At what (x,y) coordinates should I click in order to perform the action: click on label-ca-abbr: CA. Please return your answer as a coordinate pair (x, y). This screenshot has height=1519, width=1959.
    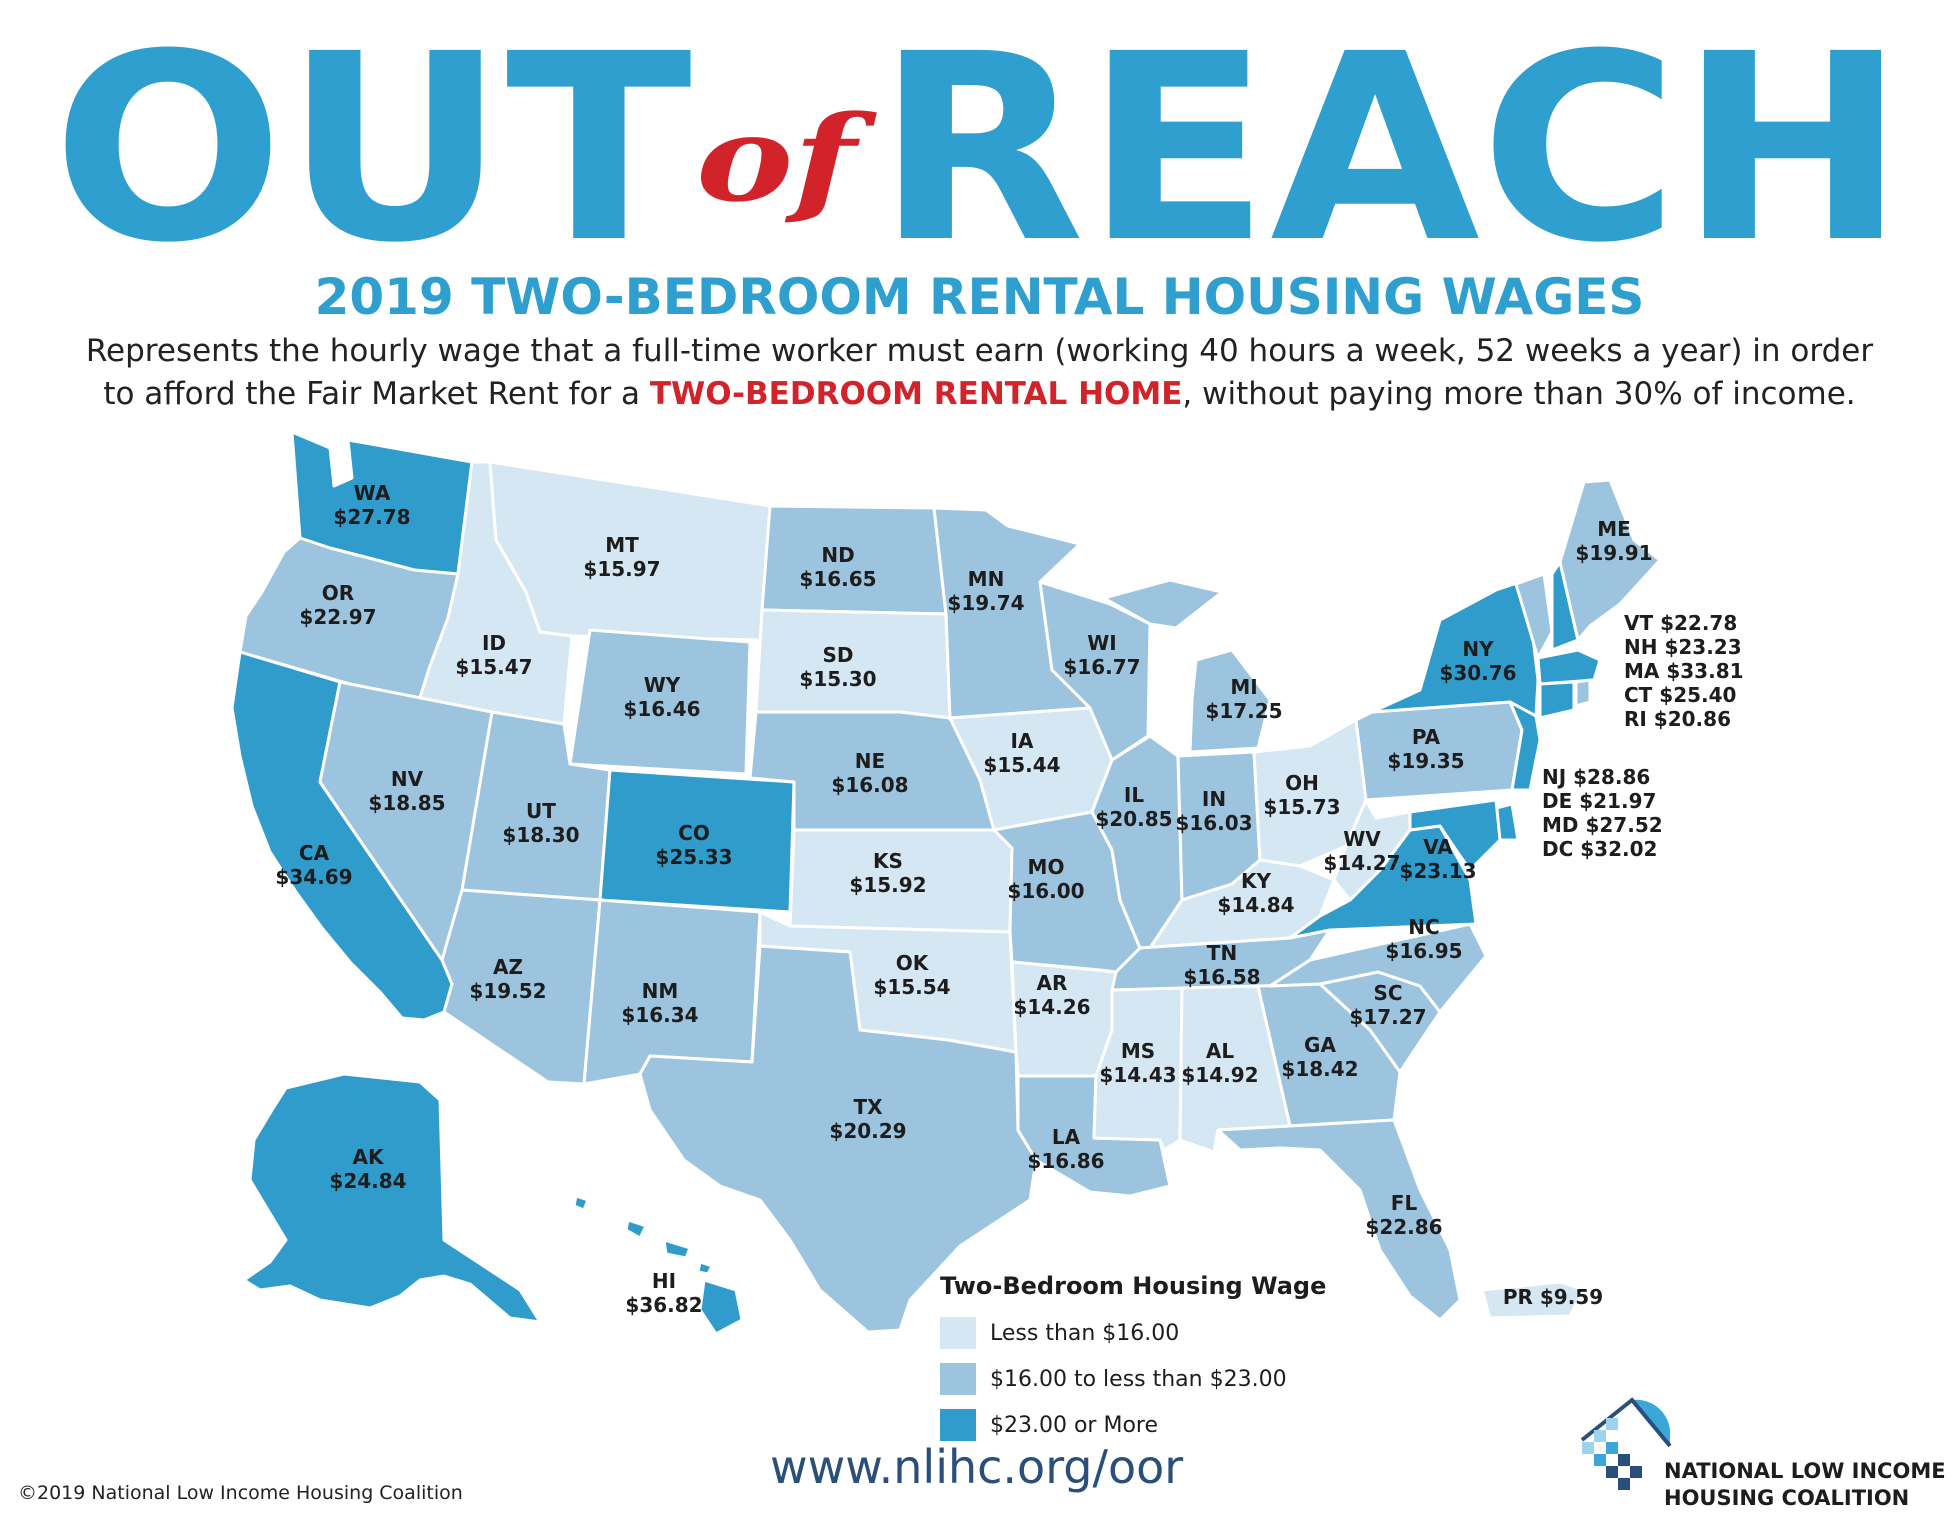
    Looking at the image, I should click on (314, 853).